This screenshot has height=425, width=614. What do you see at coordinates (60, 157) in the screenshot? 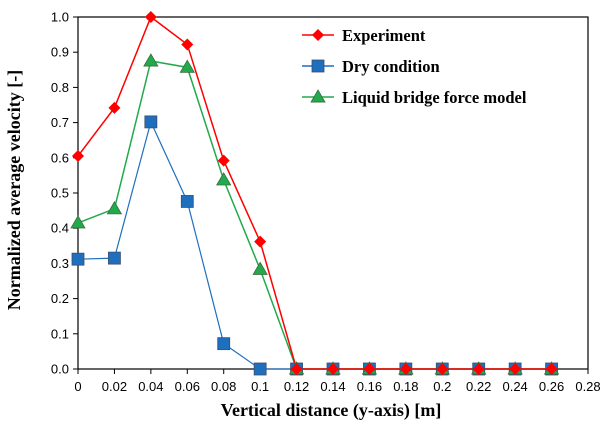
I see `y-tick-label: 0.6` at bounding box center [60, 157].